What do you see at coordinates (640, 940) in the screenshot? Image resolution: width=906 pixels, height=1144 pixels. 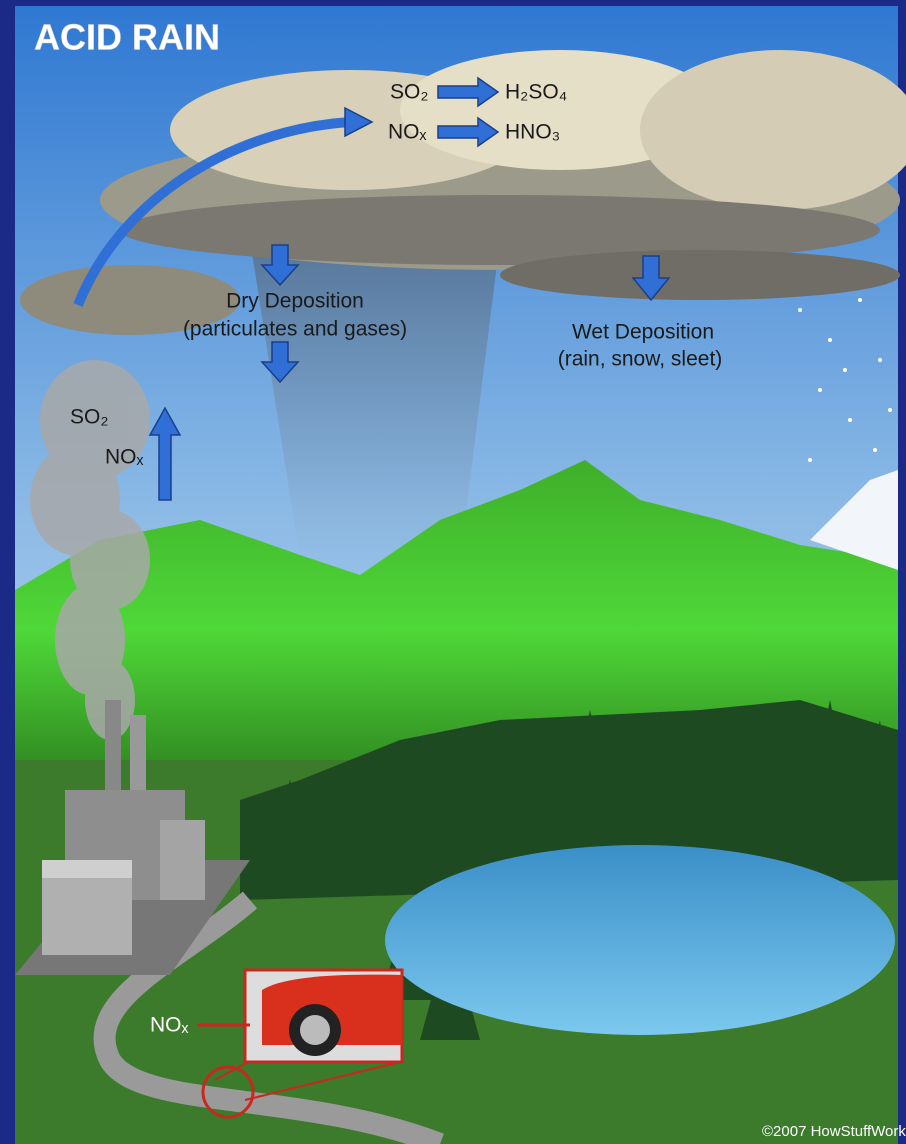 I see `lake` at bounding box center [640, 940].